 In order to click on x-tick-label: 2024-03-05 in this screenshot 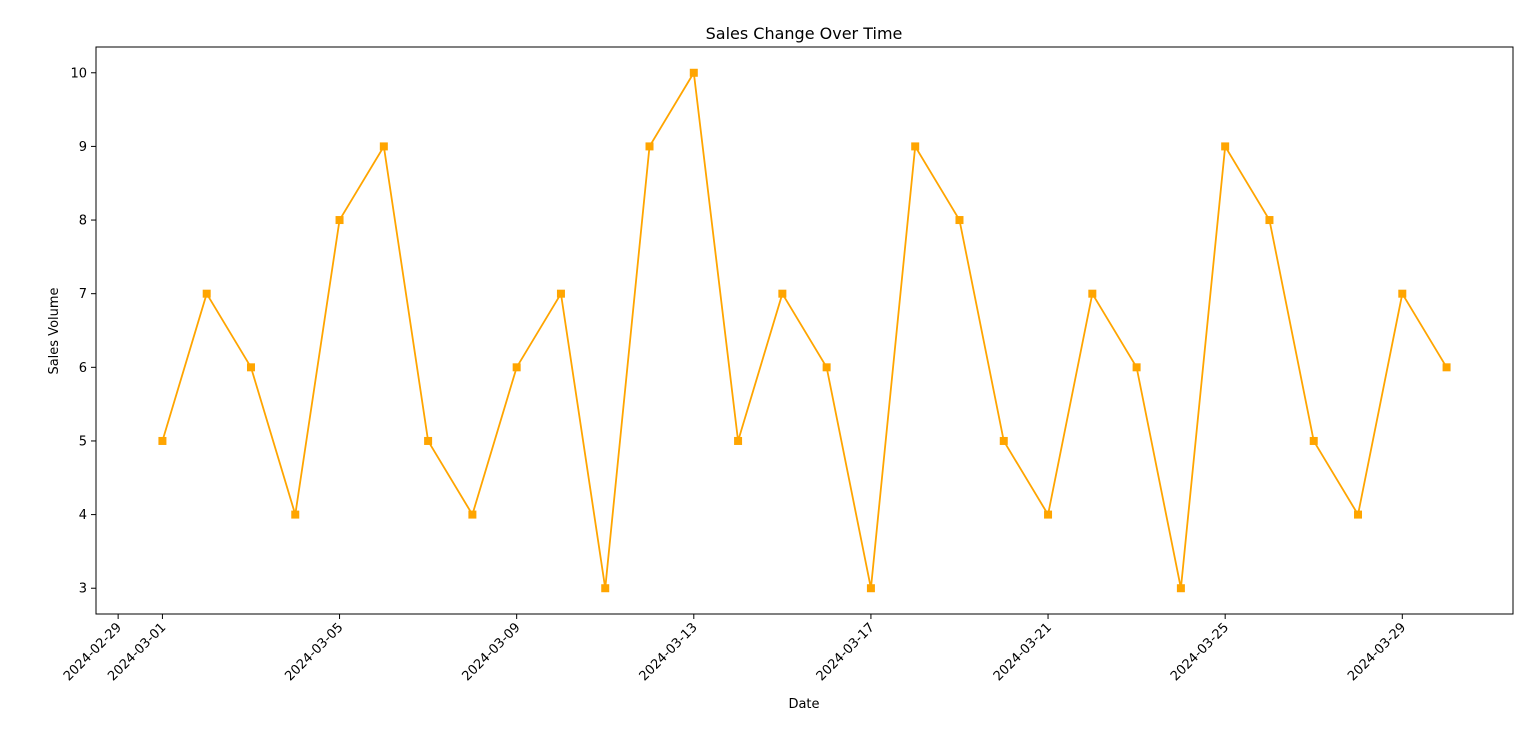, I will do `click(314, 652)`.